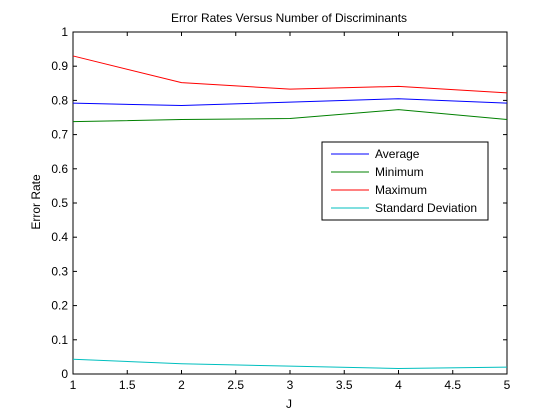 The height and width of the screenshot is (420, 560). What do you see at coordinates (290, 364) in the screenshot?
I see `series-line-standard-deviation` at bounding box center [290, 364].